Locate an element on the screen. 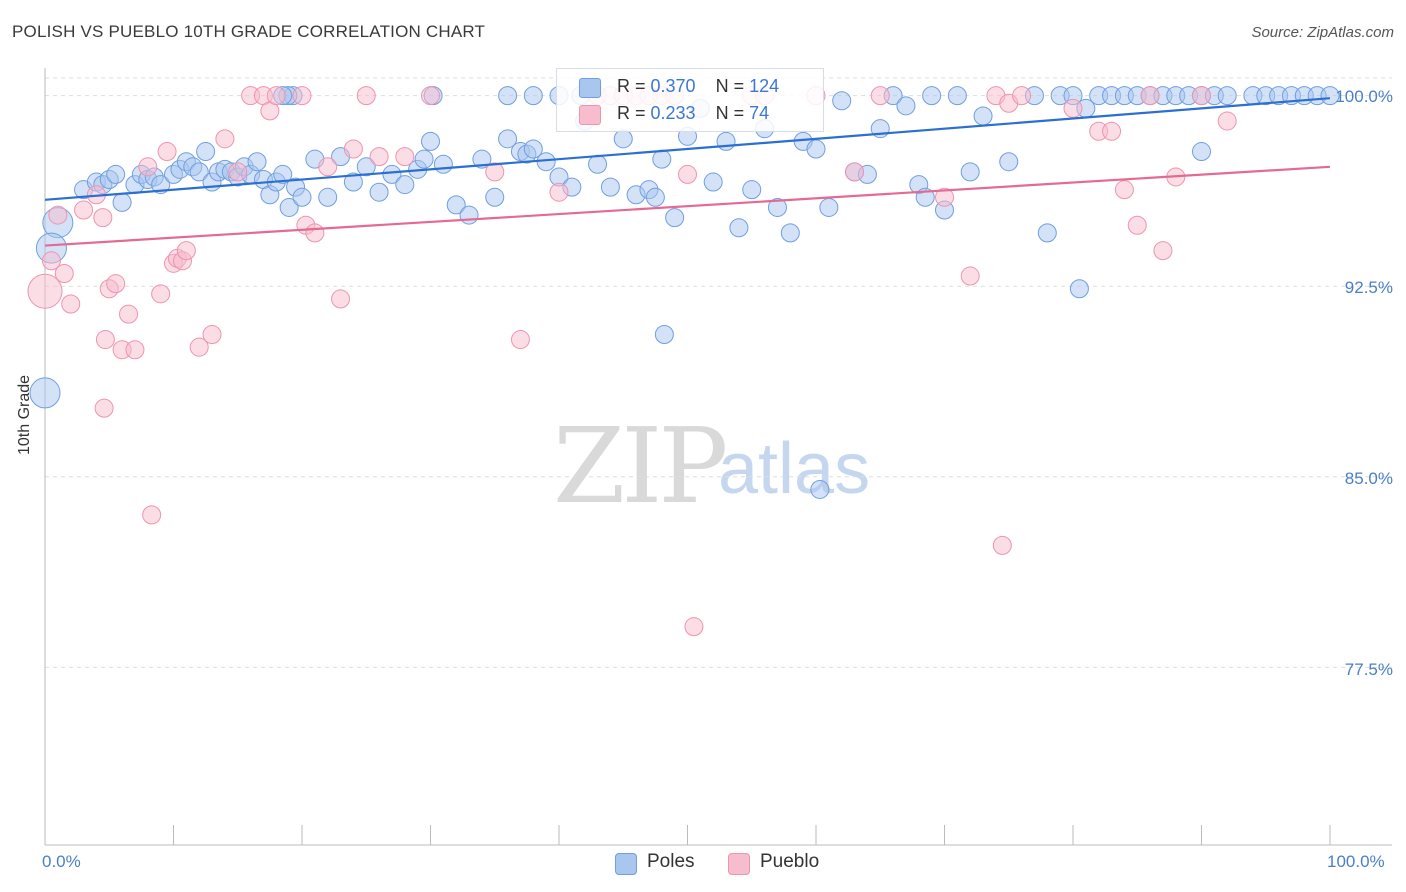  legend: R = 0.370 N = 124 R = 0.233 N = 74 is located at coordinates (690, 100).